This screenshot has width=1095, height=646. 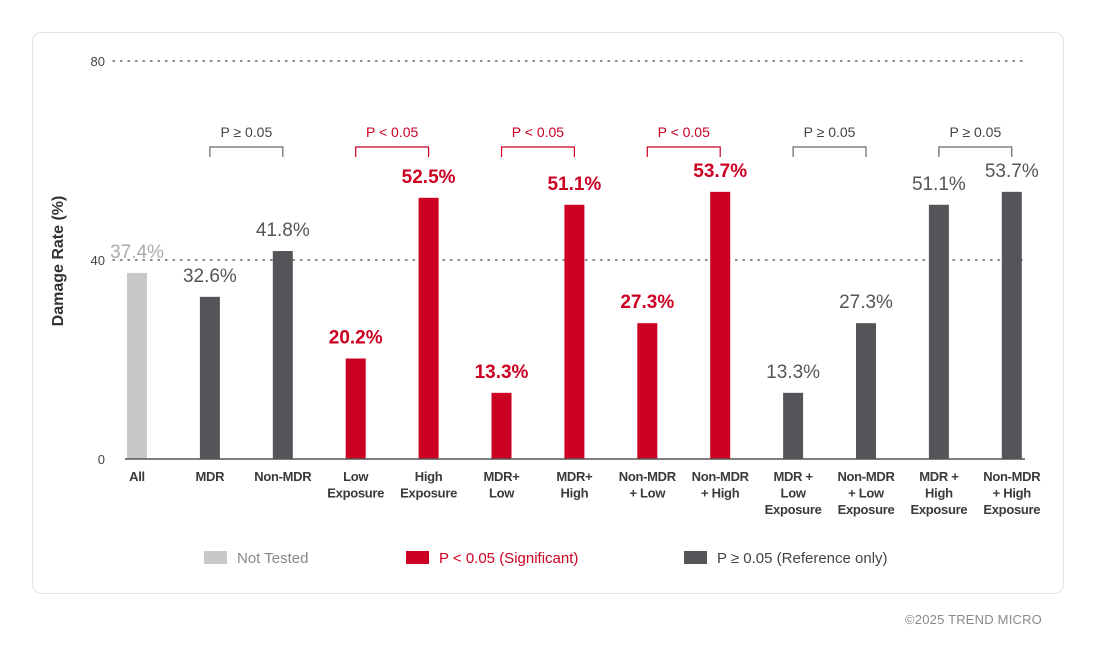 What do you see at coordinates (58, 261) in the screenshot?
I see `y-axis-label: Damage Rate (%)` at bounding box center [58, 261].